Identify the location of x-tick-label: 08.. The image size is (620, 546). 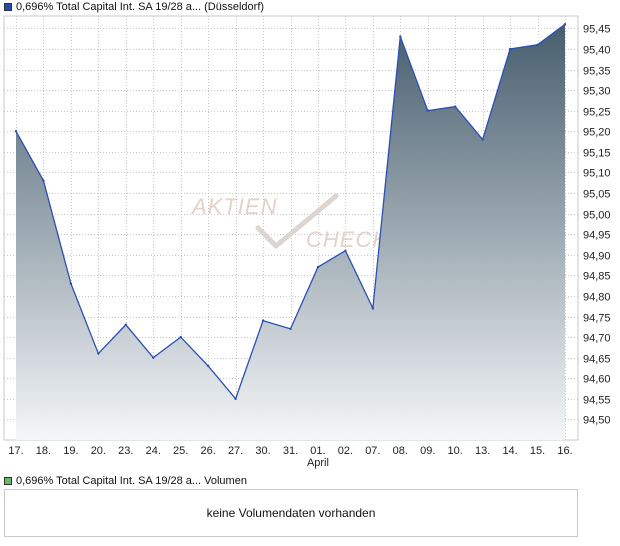
(400, 451).